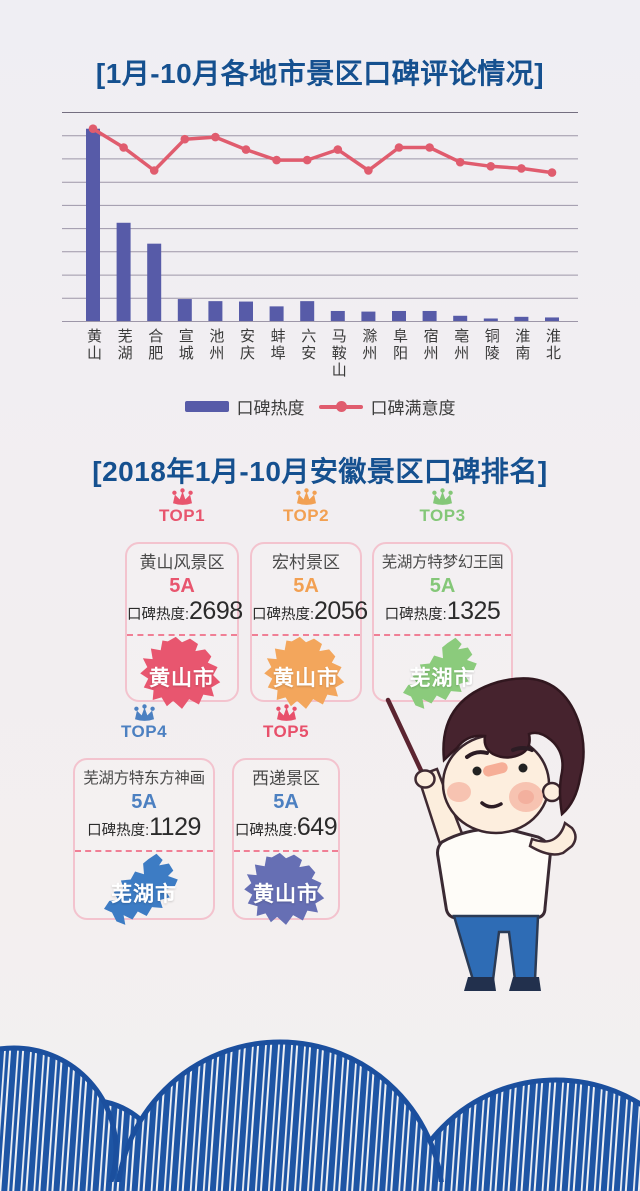 Image resolution: width=640 pixels, height=1191 pixels. What do you see at coordinates (442, 611) in the screenshot?
I see `heat-value: 口碑热度:1325` at bounding box center [442, 611].